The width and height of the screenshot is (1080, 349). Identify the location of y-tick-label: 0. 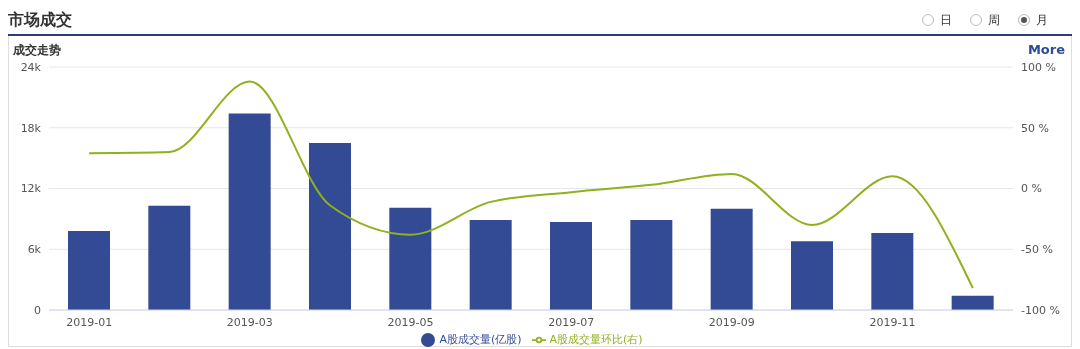
(37, 310).